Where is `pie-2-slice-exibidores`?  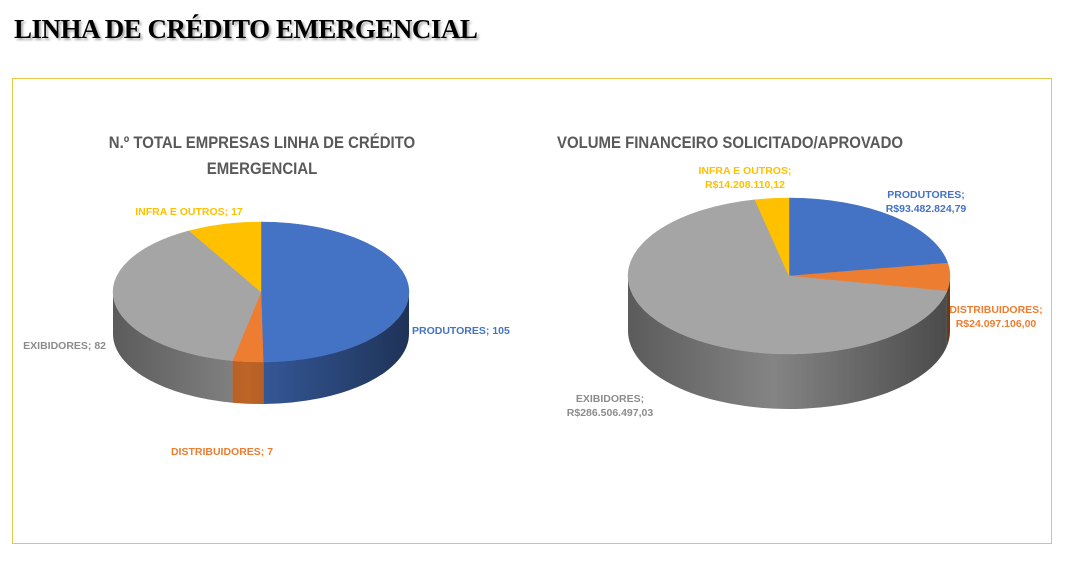 pie-2-slice-exibidores is located at coordinates (787, 277).